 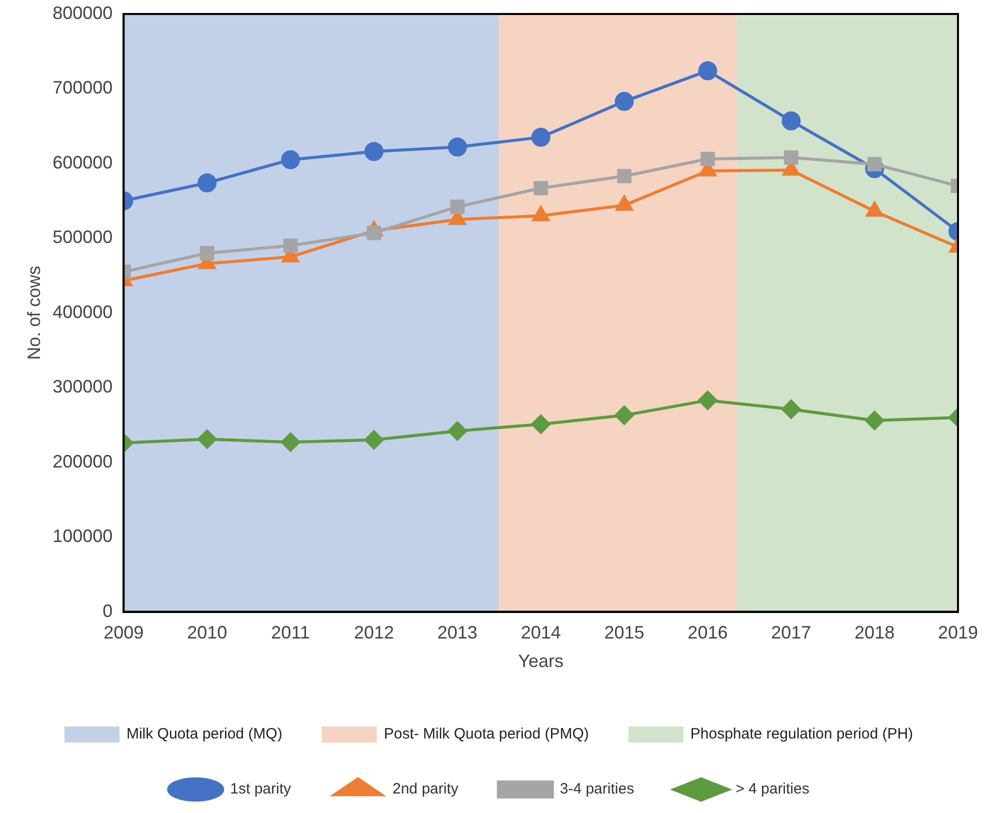 I want to click on legend-label: 3-4 parities, so click(x=597, y=789).